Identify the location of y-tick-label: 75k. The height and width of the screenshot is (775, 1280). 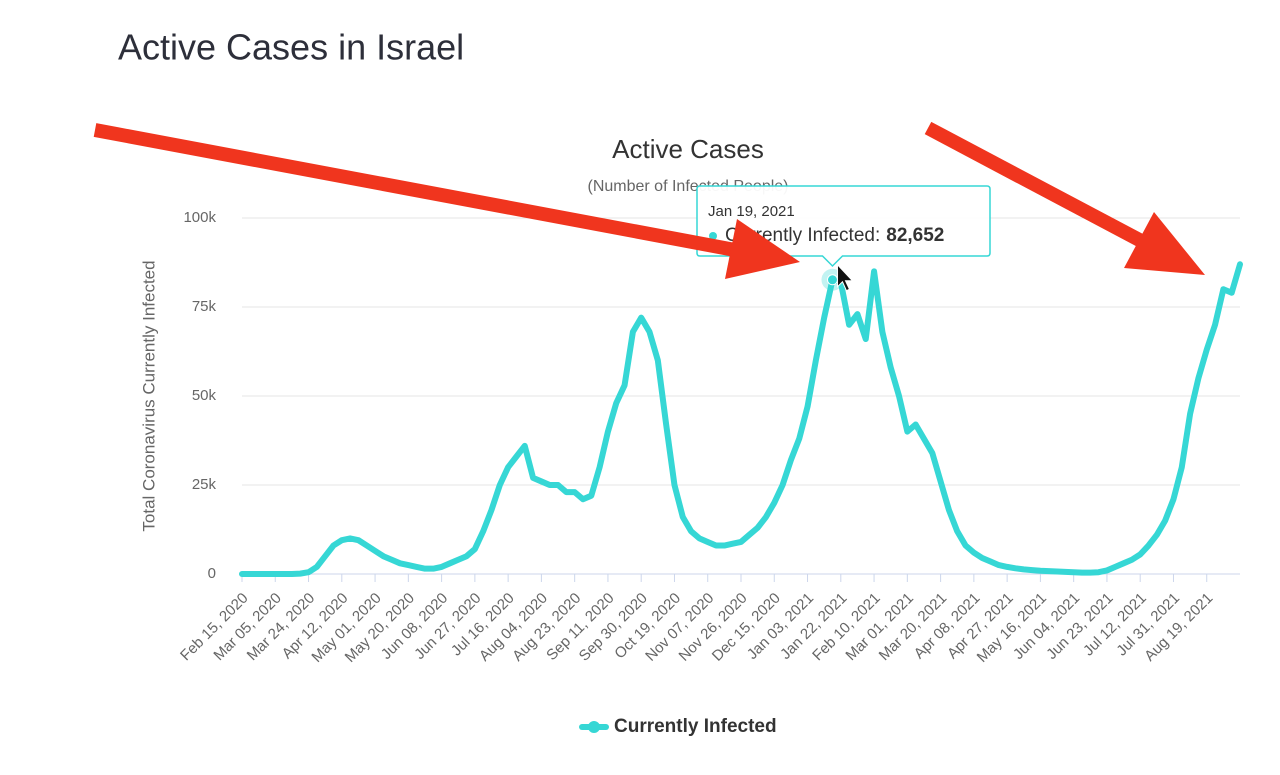
(204, 306).